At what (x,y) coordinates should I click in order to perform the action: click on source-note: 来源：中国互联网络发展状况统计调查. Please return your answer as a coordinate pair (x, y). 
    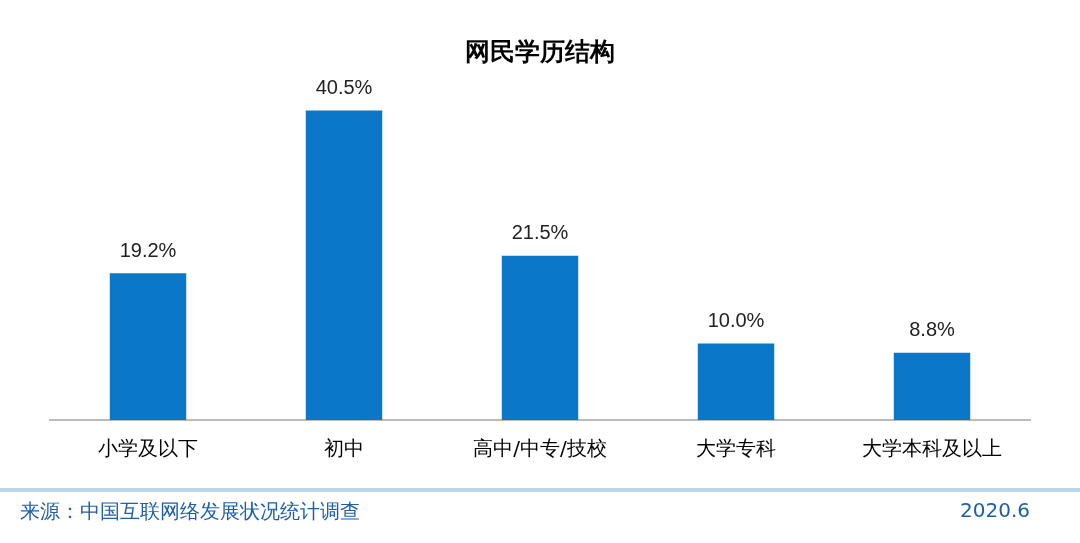
    Looking at the image, I should click on (190, 511).